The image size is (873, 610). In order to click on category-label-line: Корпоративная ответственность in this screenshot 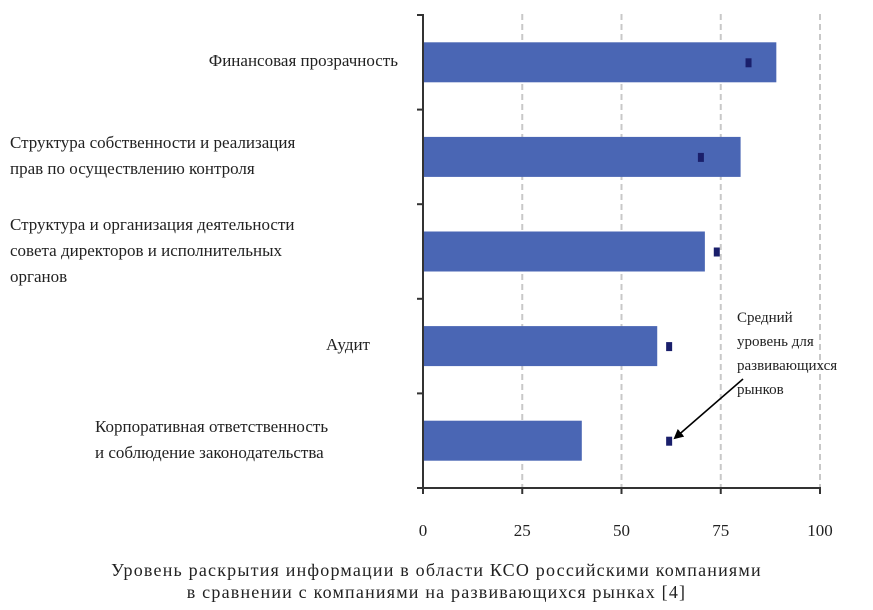, I will do `click(212, 426)`.